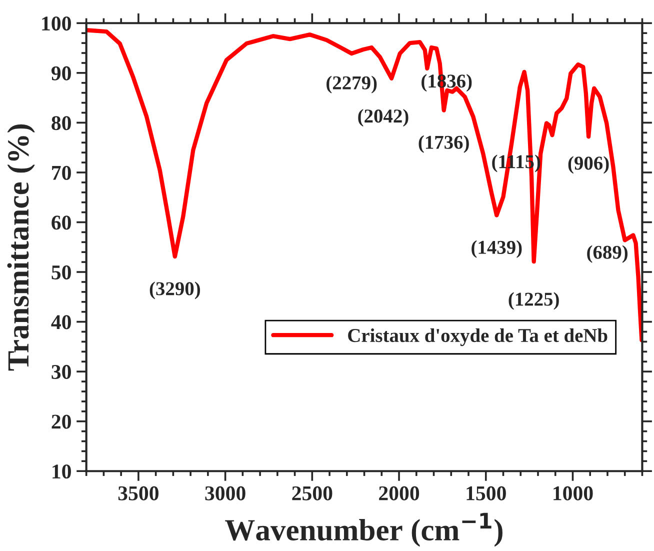 The width and height of the screenshot is (654, 551). Describe the element at coordinates (443, 144) in the screenshot. I see `annotation: (1736)` at that location.